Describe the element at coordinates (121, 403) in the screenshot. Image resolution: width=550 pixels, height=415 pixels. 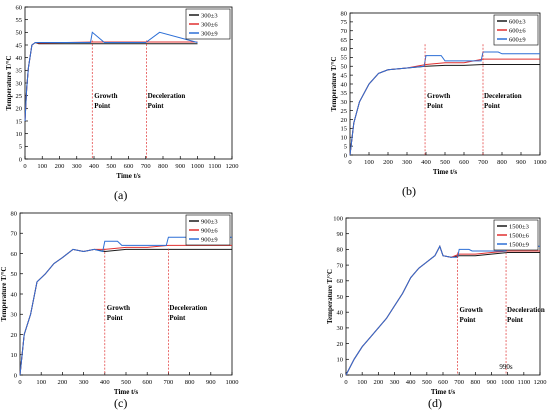
I see `caption-c: (c)` at that location.